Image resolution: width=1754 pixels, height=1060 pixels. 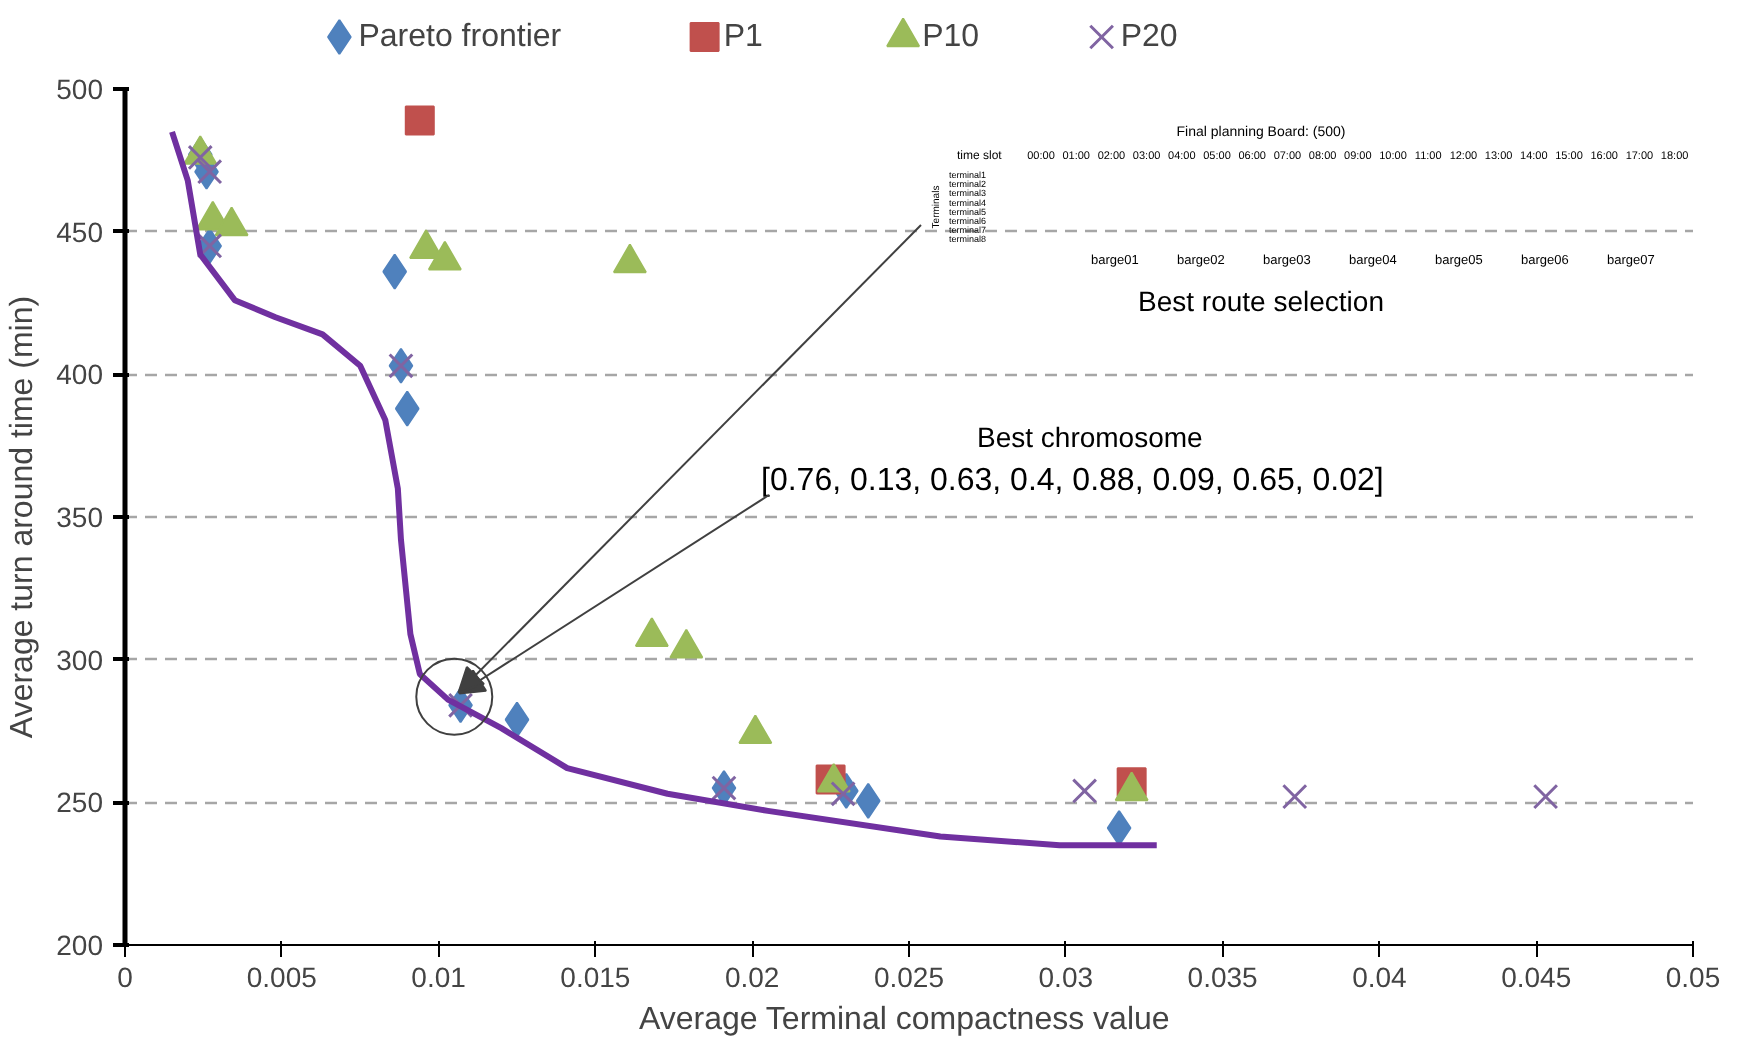 What do you see at coordinates (80, 374) in the screenshot?
I see `y-tick-label: 400` at bounding box center [80, 374].